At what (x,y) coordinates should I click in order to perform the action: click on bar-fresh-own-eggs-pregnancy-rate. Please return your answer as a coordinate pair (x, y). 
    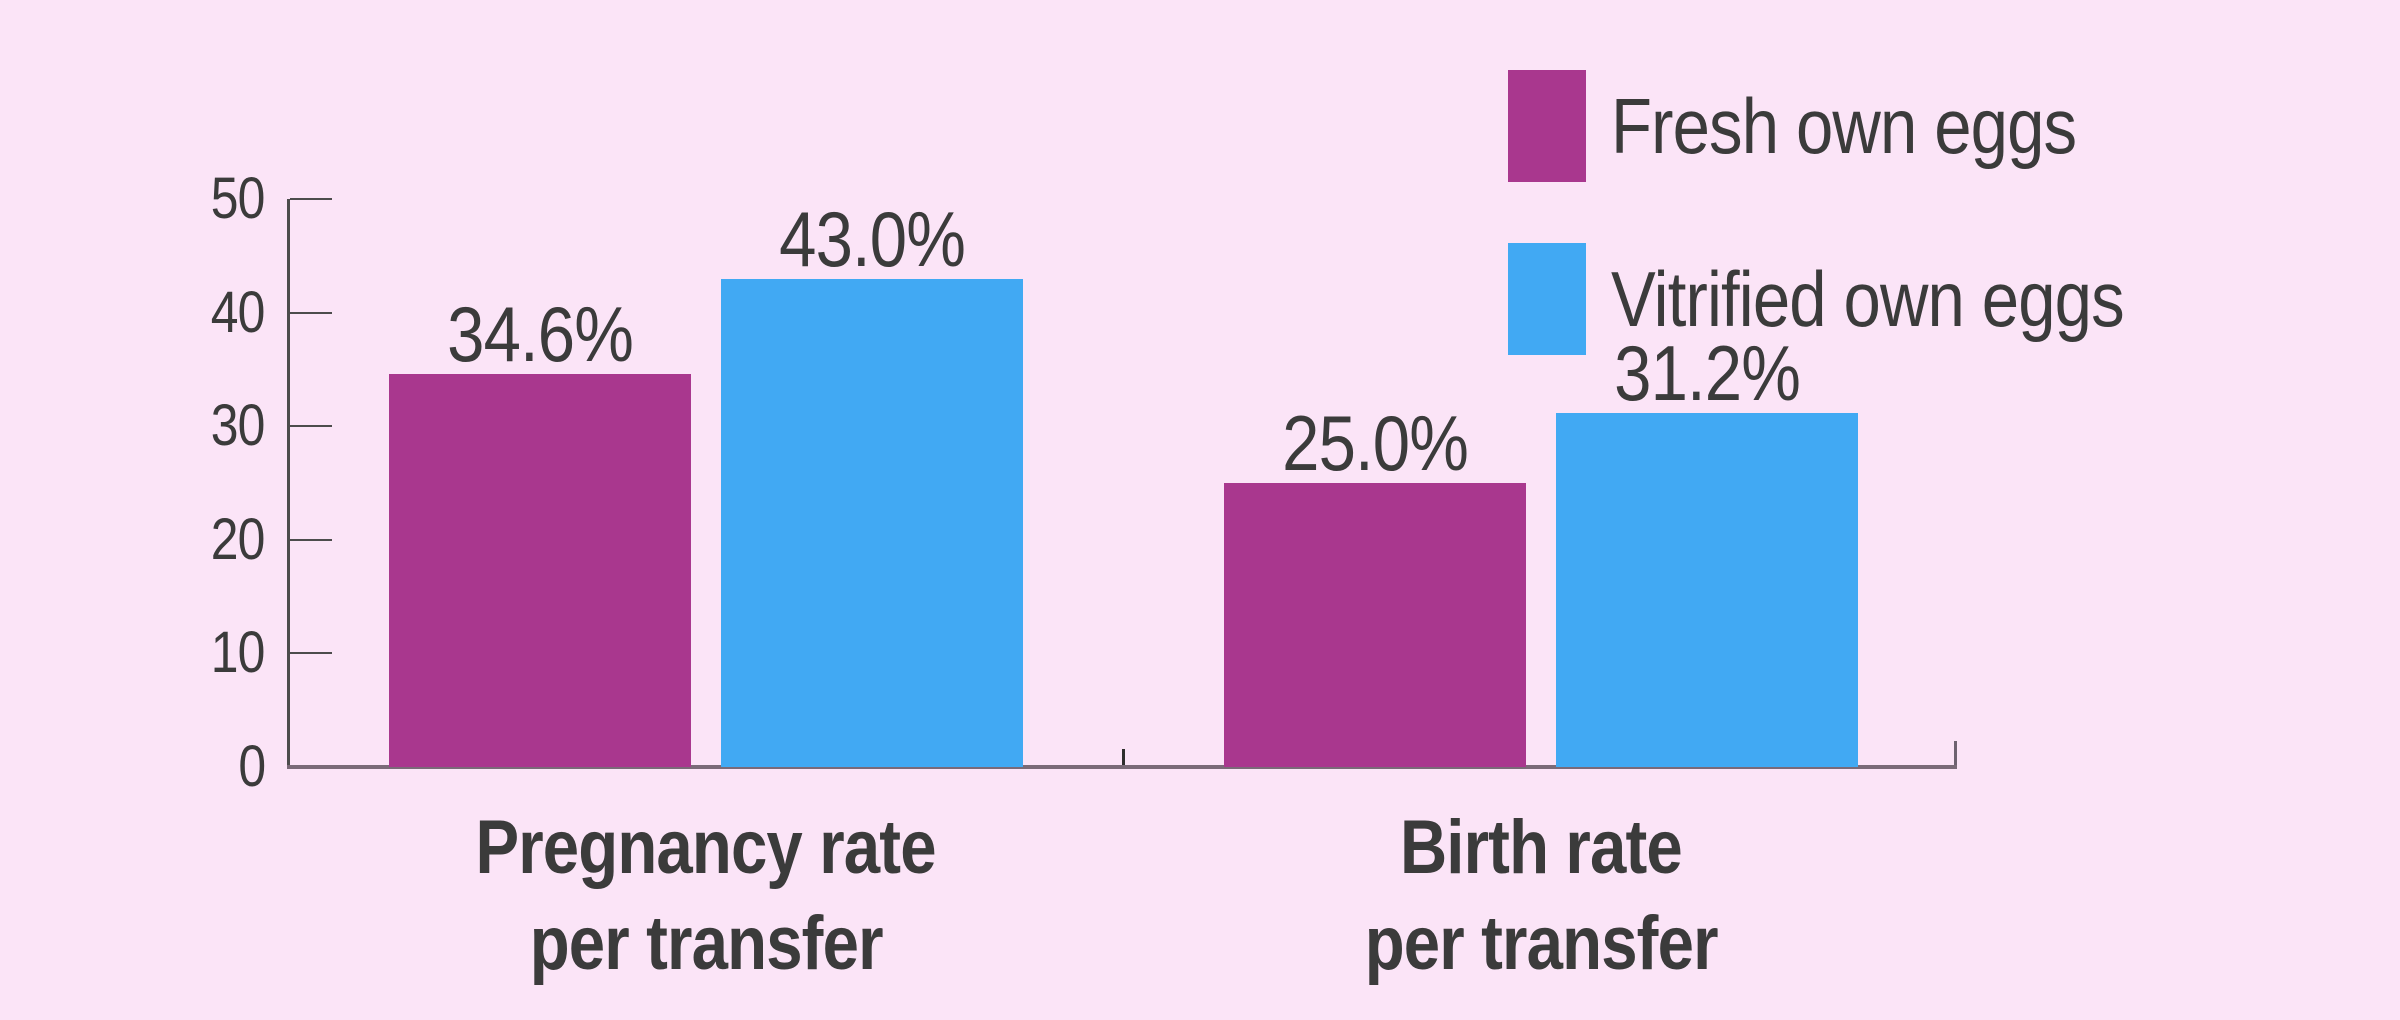
    Looking at the image, I should click on (540, 570).